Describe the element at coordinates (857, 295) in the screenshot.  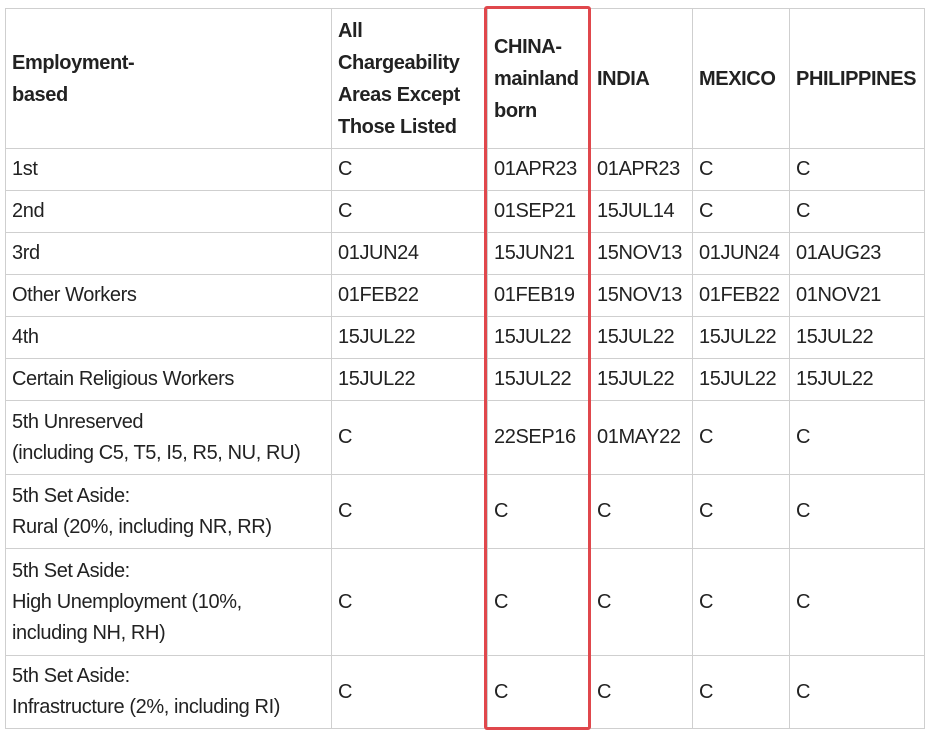
I see `table-cell: 01NOV21` at that location.